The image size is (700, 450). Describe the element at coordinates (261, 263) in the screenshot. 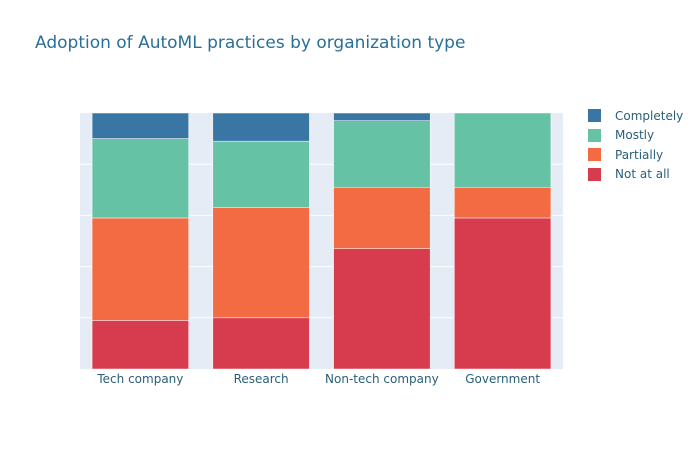

I see `bar-research-partially` at that location.